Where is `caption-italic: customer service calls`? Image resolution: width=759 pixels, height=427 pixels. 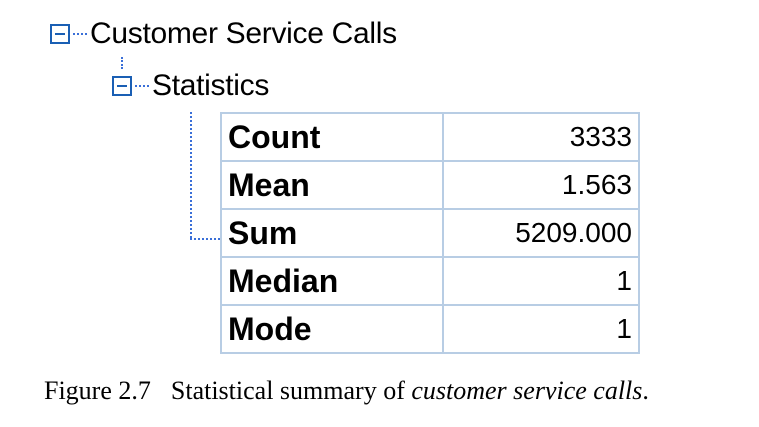
caption-italic: customer service calls is located at coordinates (527, 390).